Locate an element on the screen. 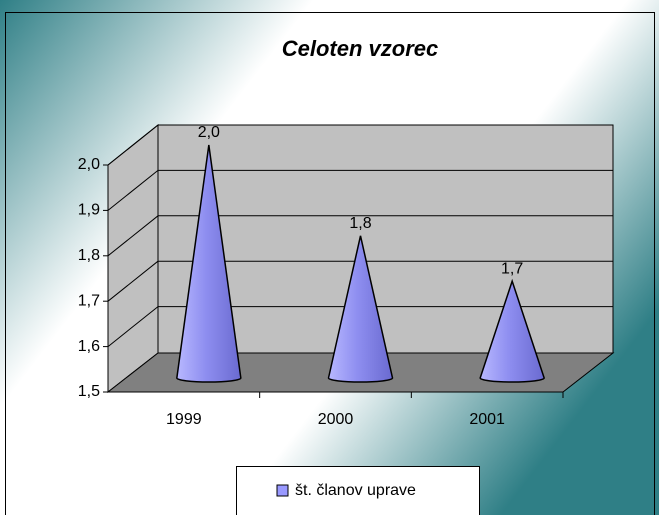 The image size is (659, 520). chart-title: Celoten vzorec is located at coordinates (360, 48).